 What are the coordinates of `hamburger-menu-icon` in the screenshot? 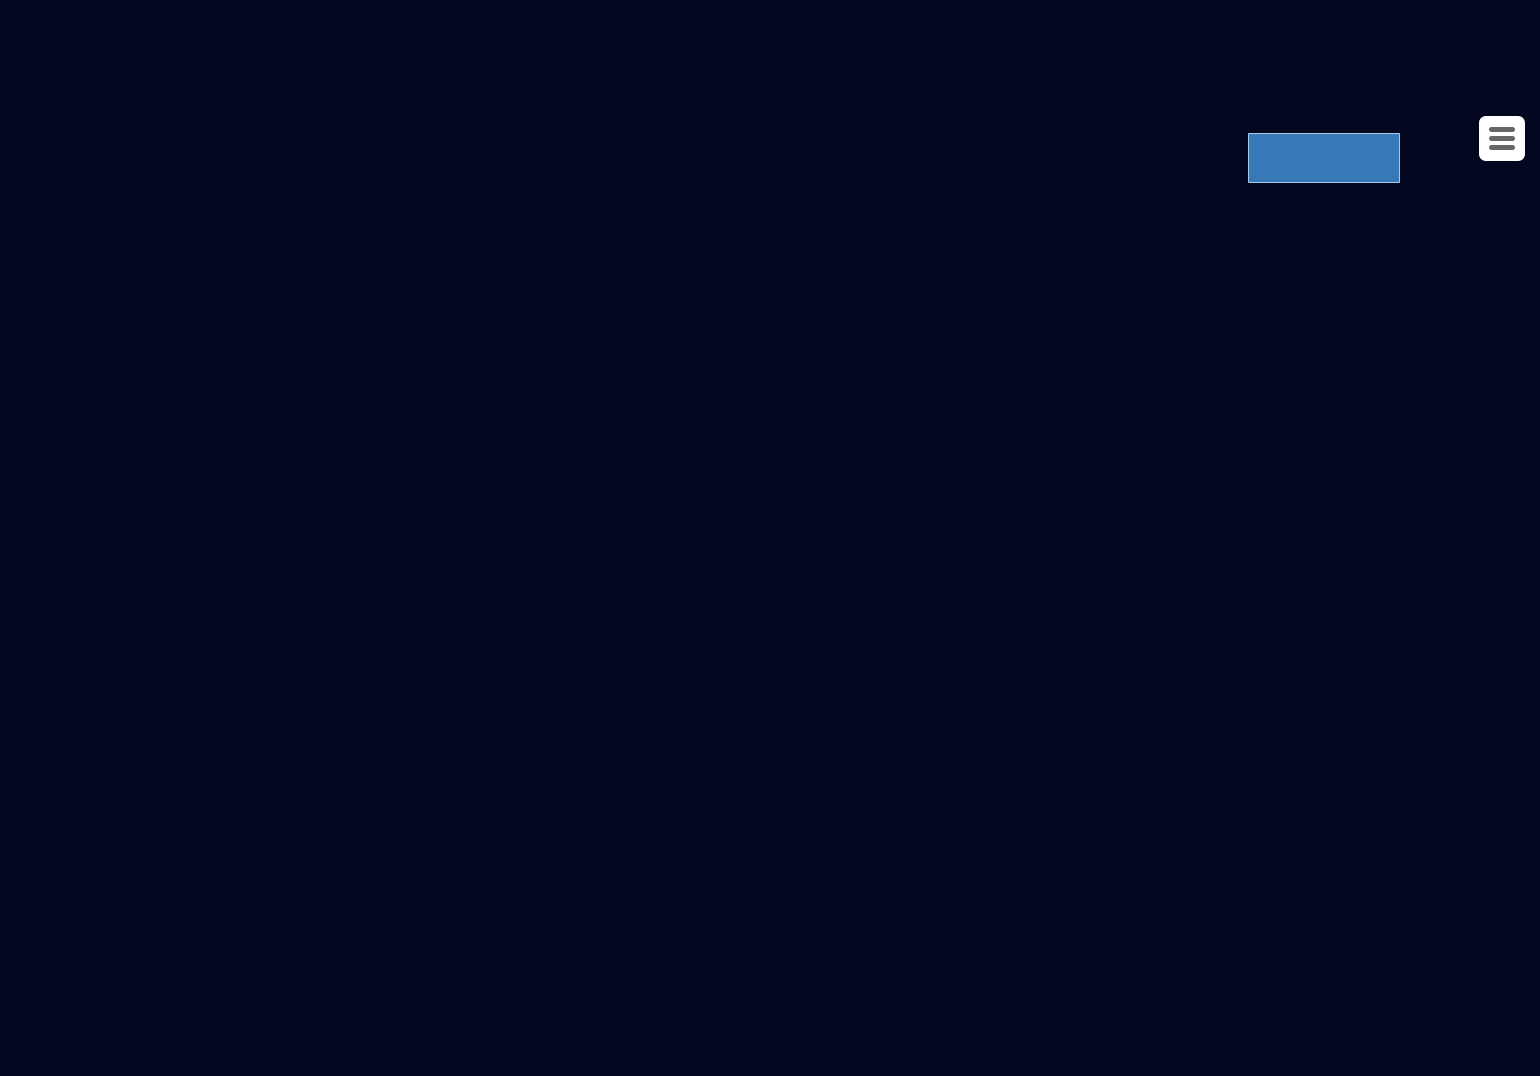 It's located at (1502, 138).